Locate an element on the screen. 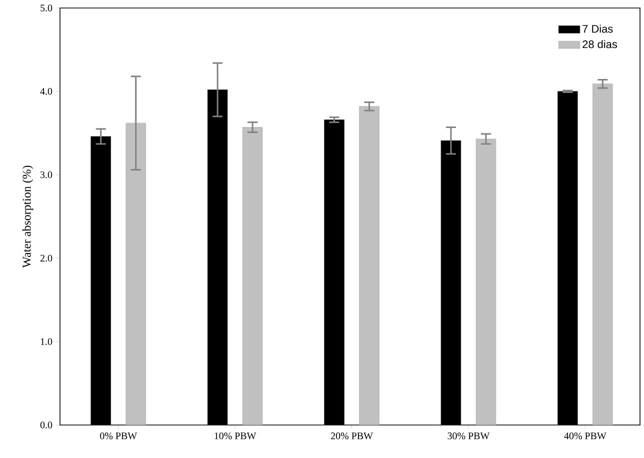  x-tick-label: 20% PBW is located at coordinates (352, 436).